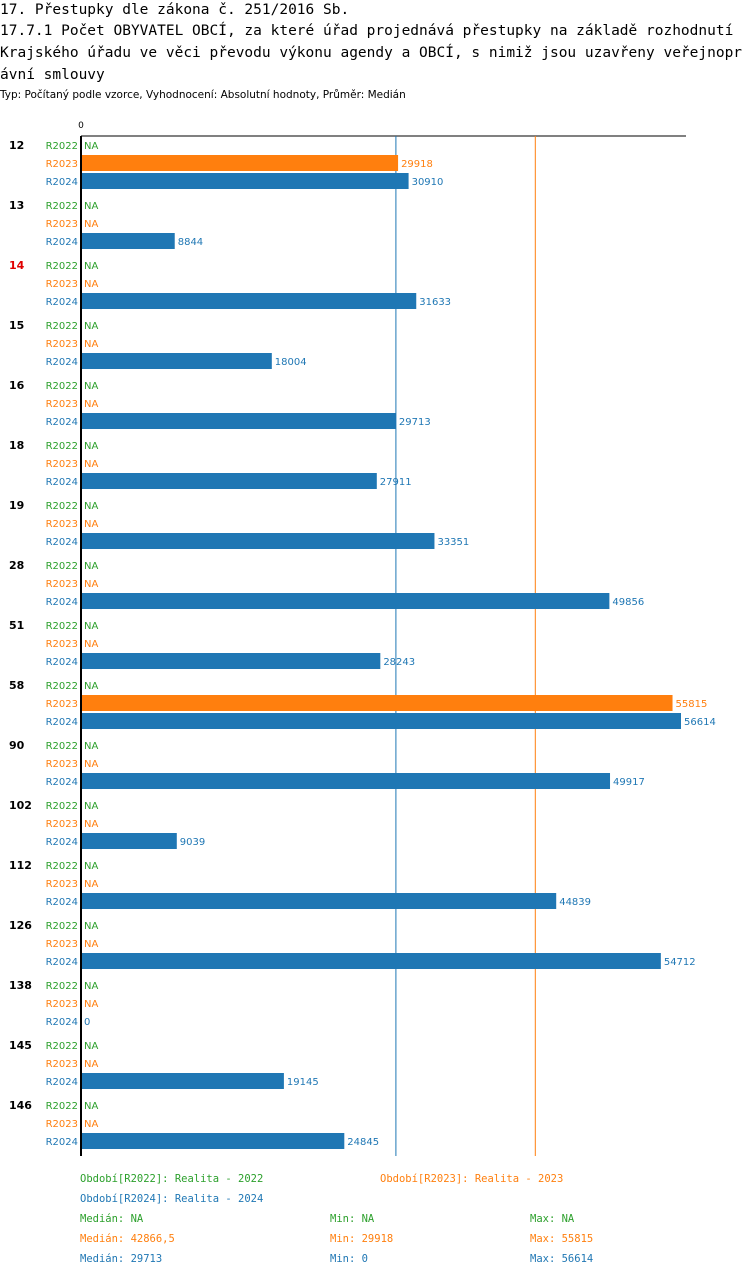 This screenshot has height=1276, width=750. Describe the element at coordinates (16, 685) in the screenshot. I see `category-label: 58` at that location.